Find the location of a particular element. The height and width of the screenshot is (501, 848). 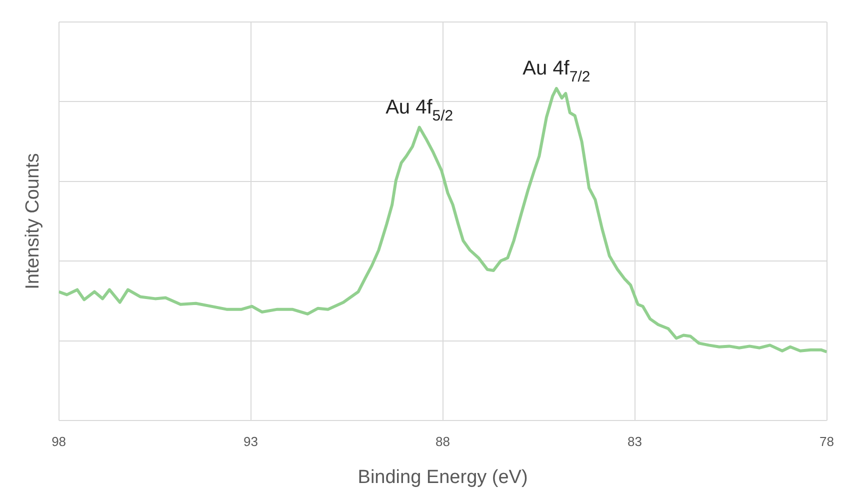

x-axis-title: Binding Energy (eV) is located at coordinates (443, 477).